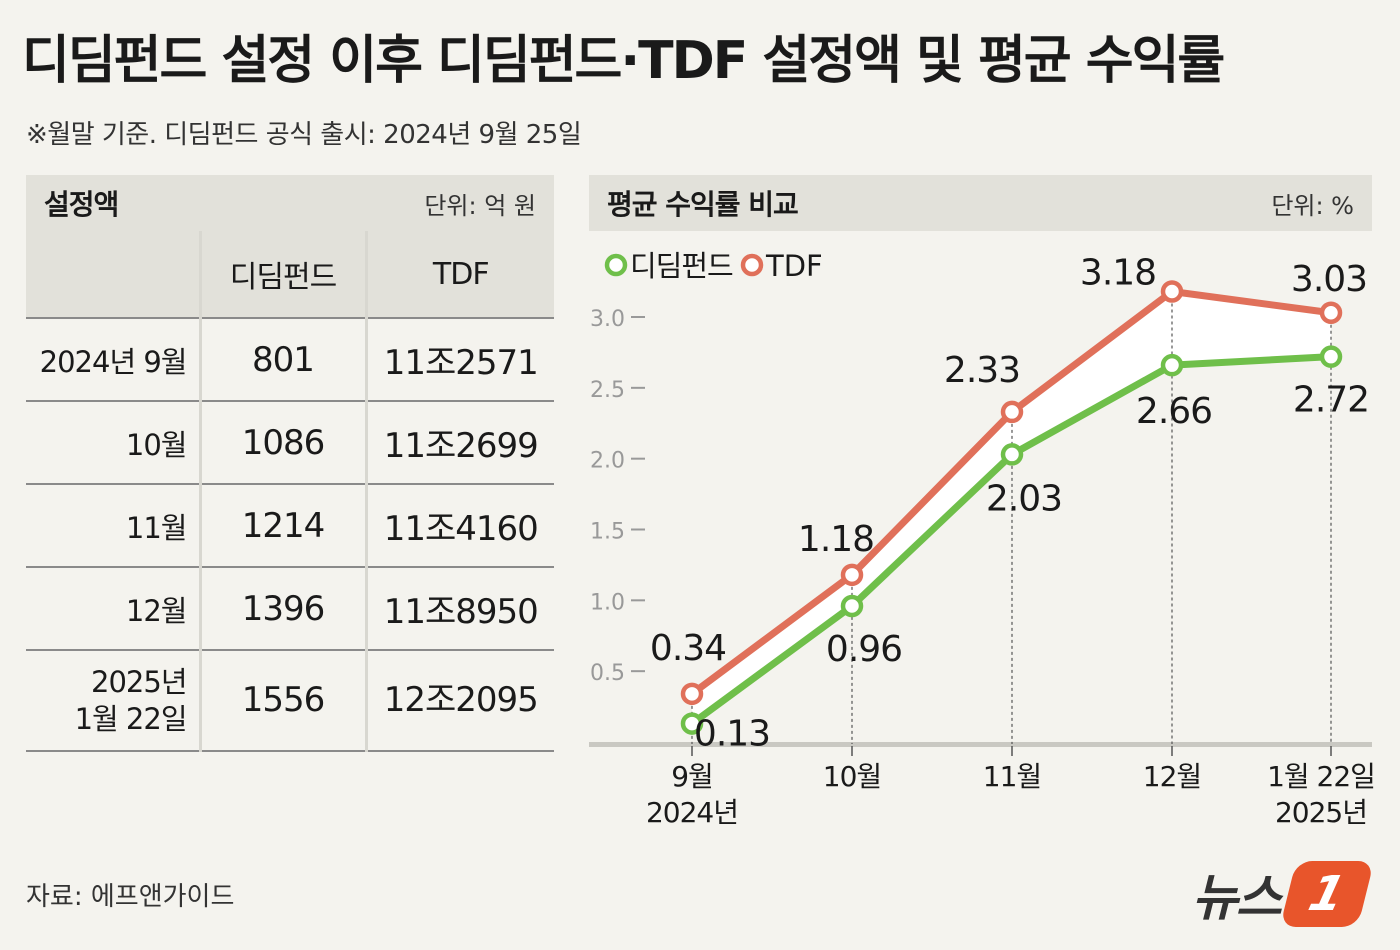 The width and height of the screenshot is (1400, 950). Describe the element at coordinates (290, 203) in the screenshot. I see `table-header-bar: 설정액 단위: 억 원` at that location.